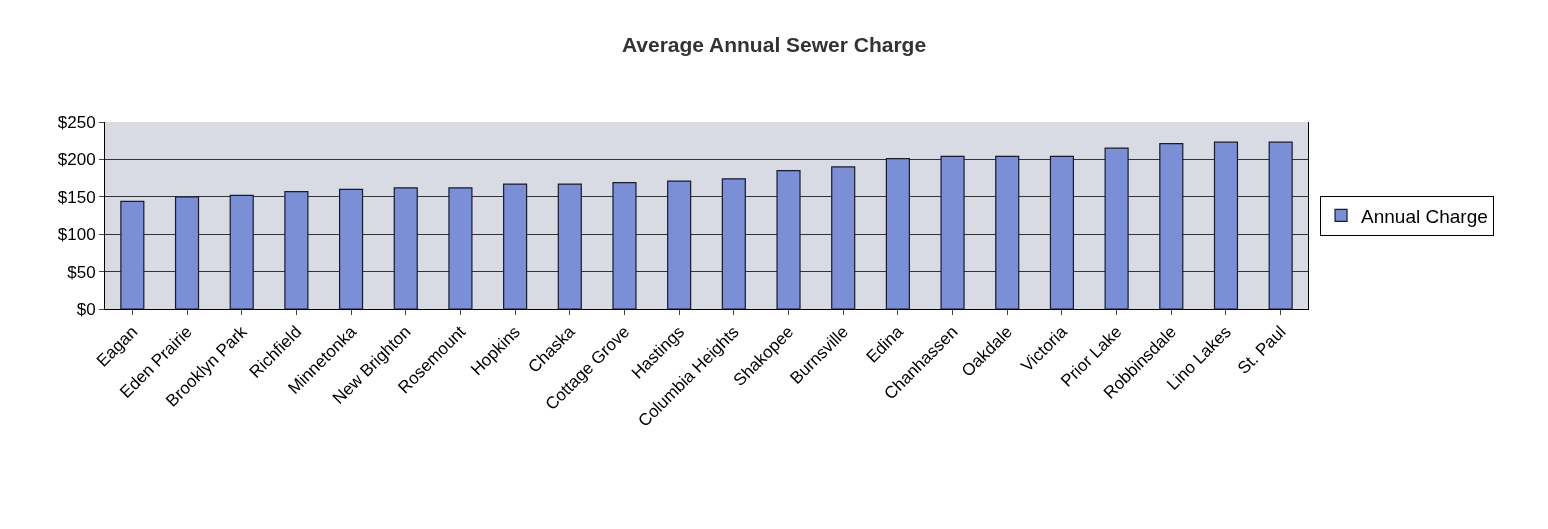  What do you see at coordinates (1424, 216) in the screenshot?
I see `legend-label: Annual Charge` at bounding box center [1424, 216].